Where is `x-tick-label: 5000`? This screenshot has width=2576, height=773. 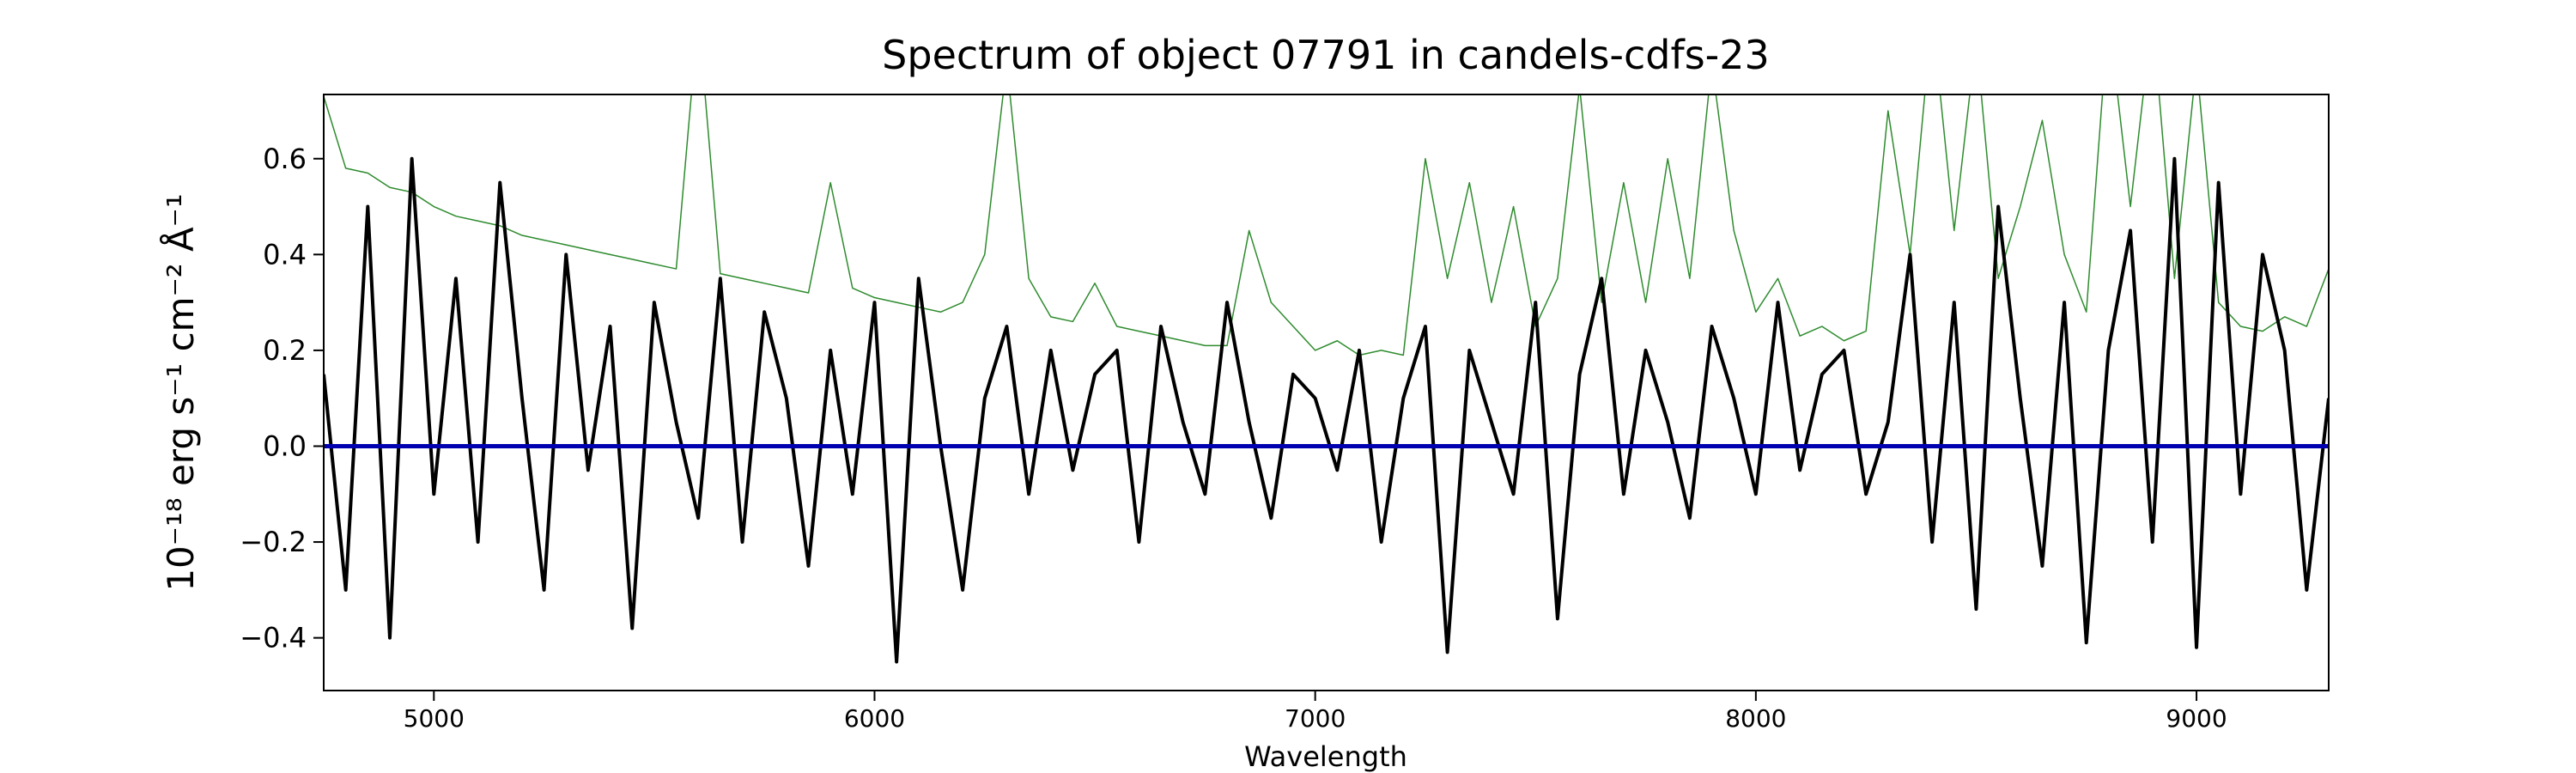
x-tick-label: 5000 is located at coordinates (434, 718).